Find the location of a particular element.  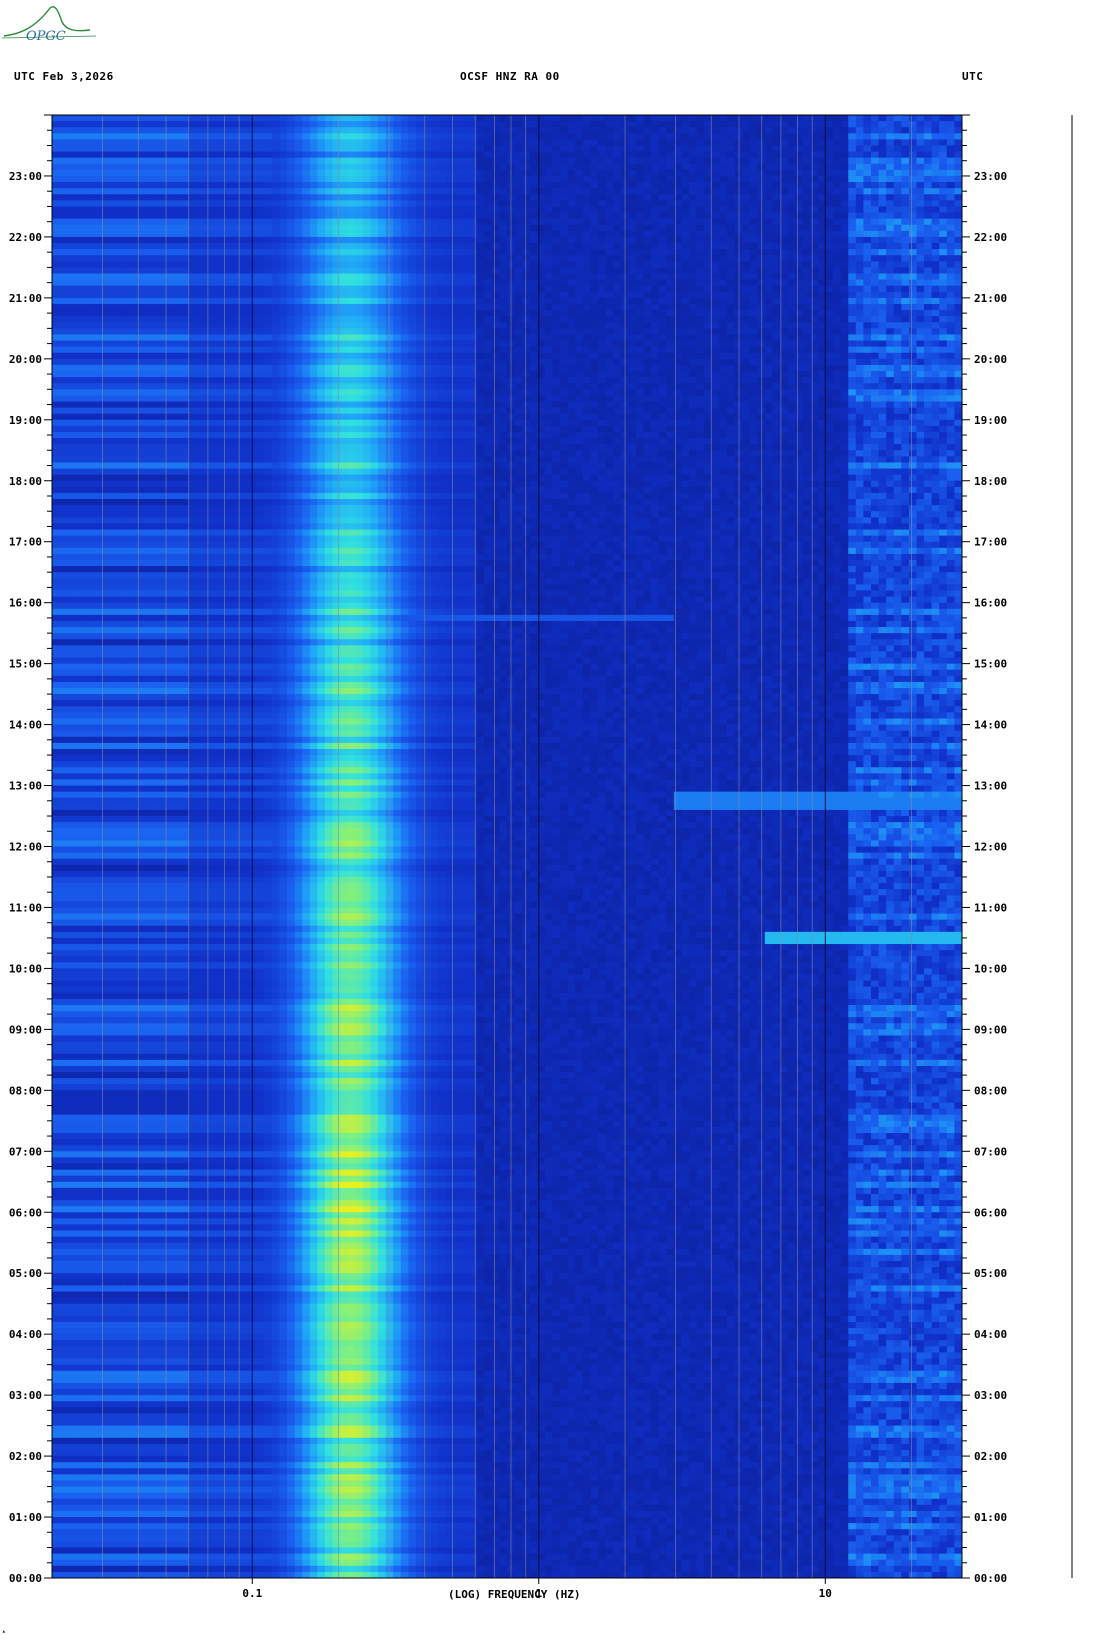

y-tick-label-left: 00:00 is located at coordinates (25, 1578).